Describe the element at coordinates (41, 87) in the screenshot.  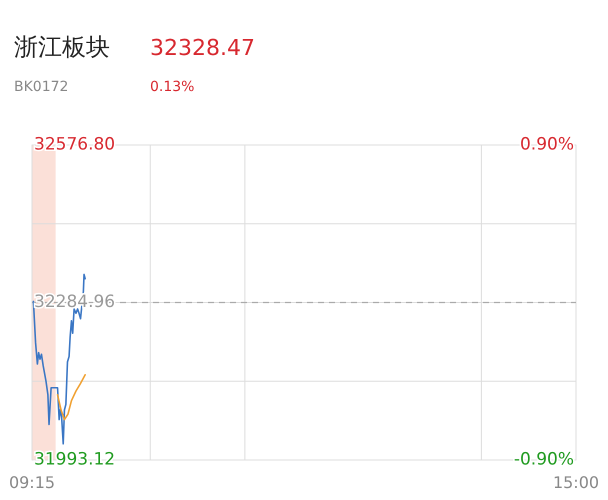
I see `chart-subtitle: BK0172` at that location.